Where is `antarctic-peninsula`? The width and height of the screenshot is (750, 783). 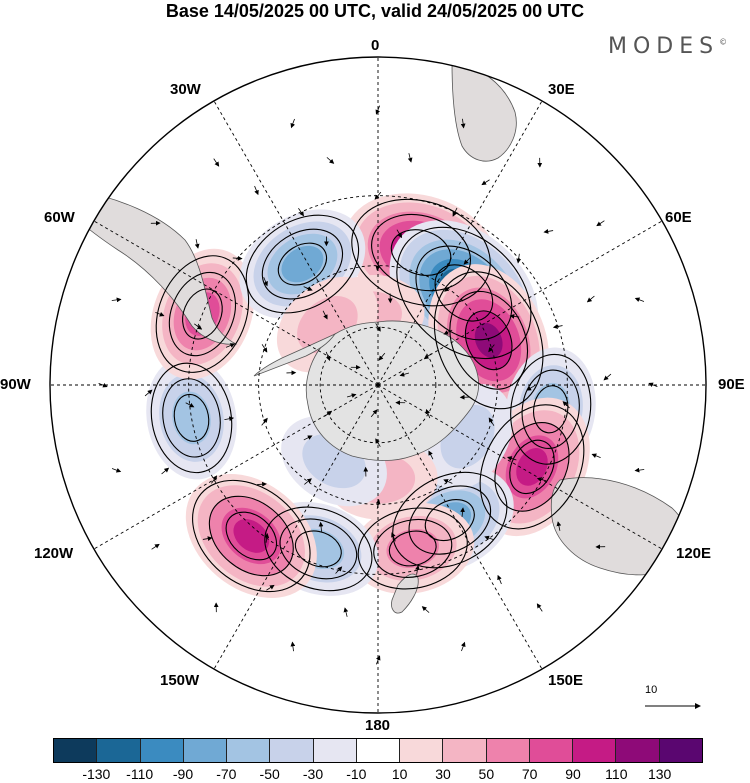 antarctic-peninsula is located at coordinates (295, 355).